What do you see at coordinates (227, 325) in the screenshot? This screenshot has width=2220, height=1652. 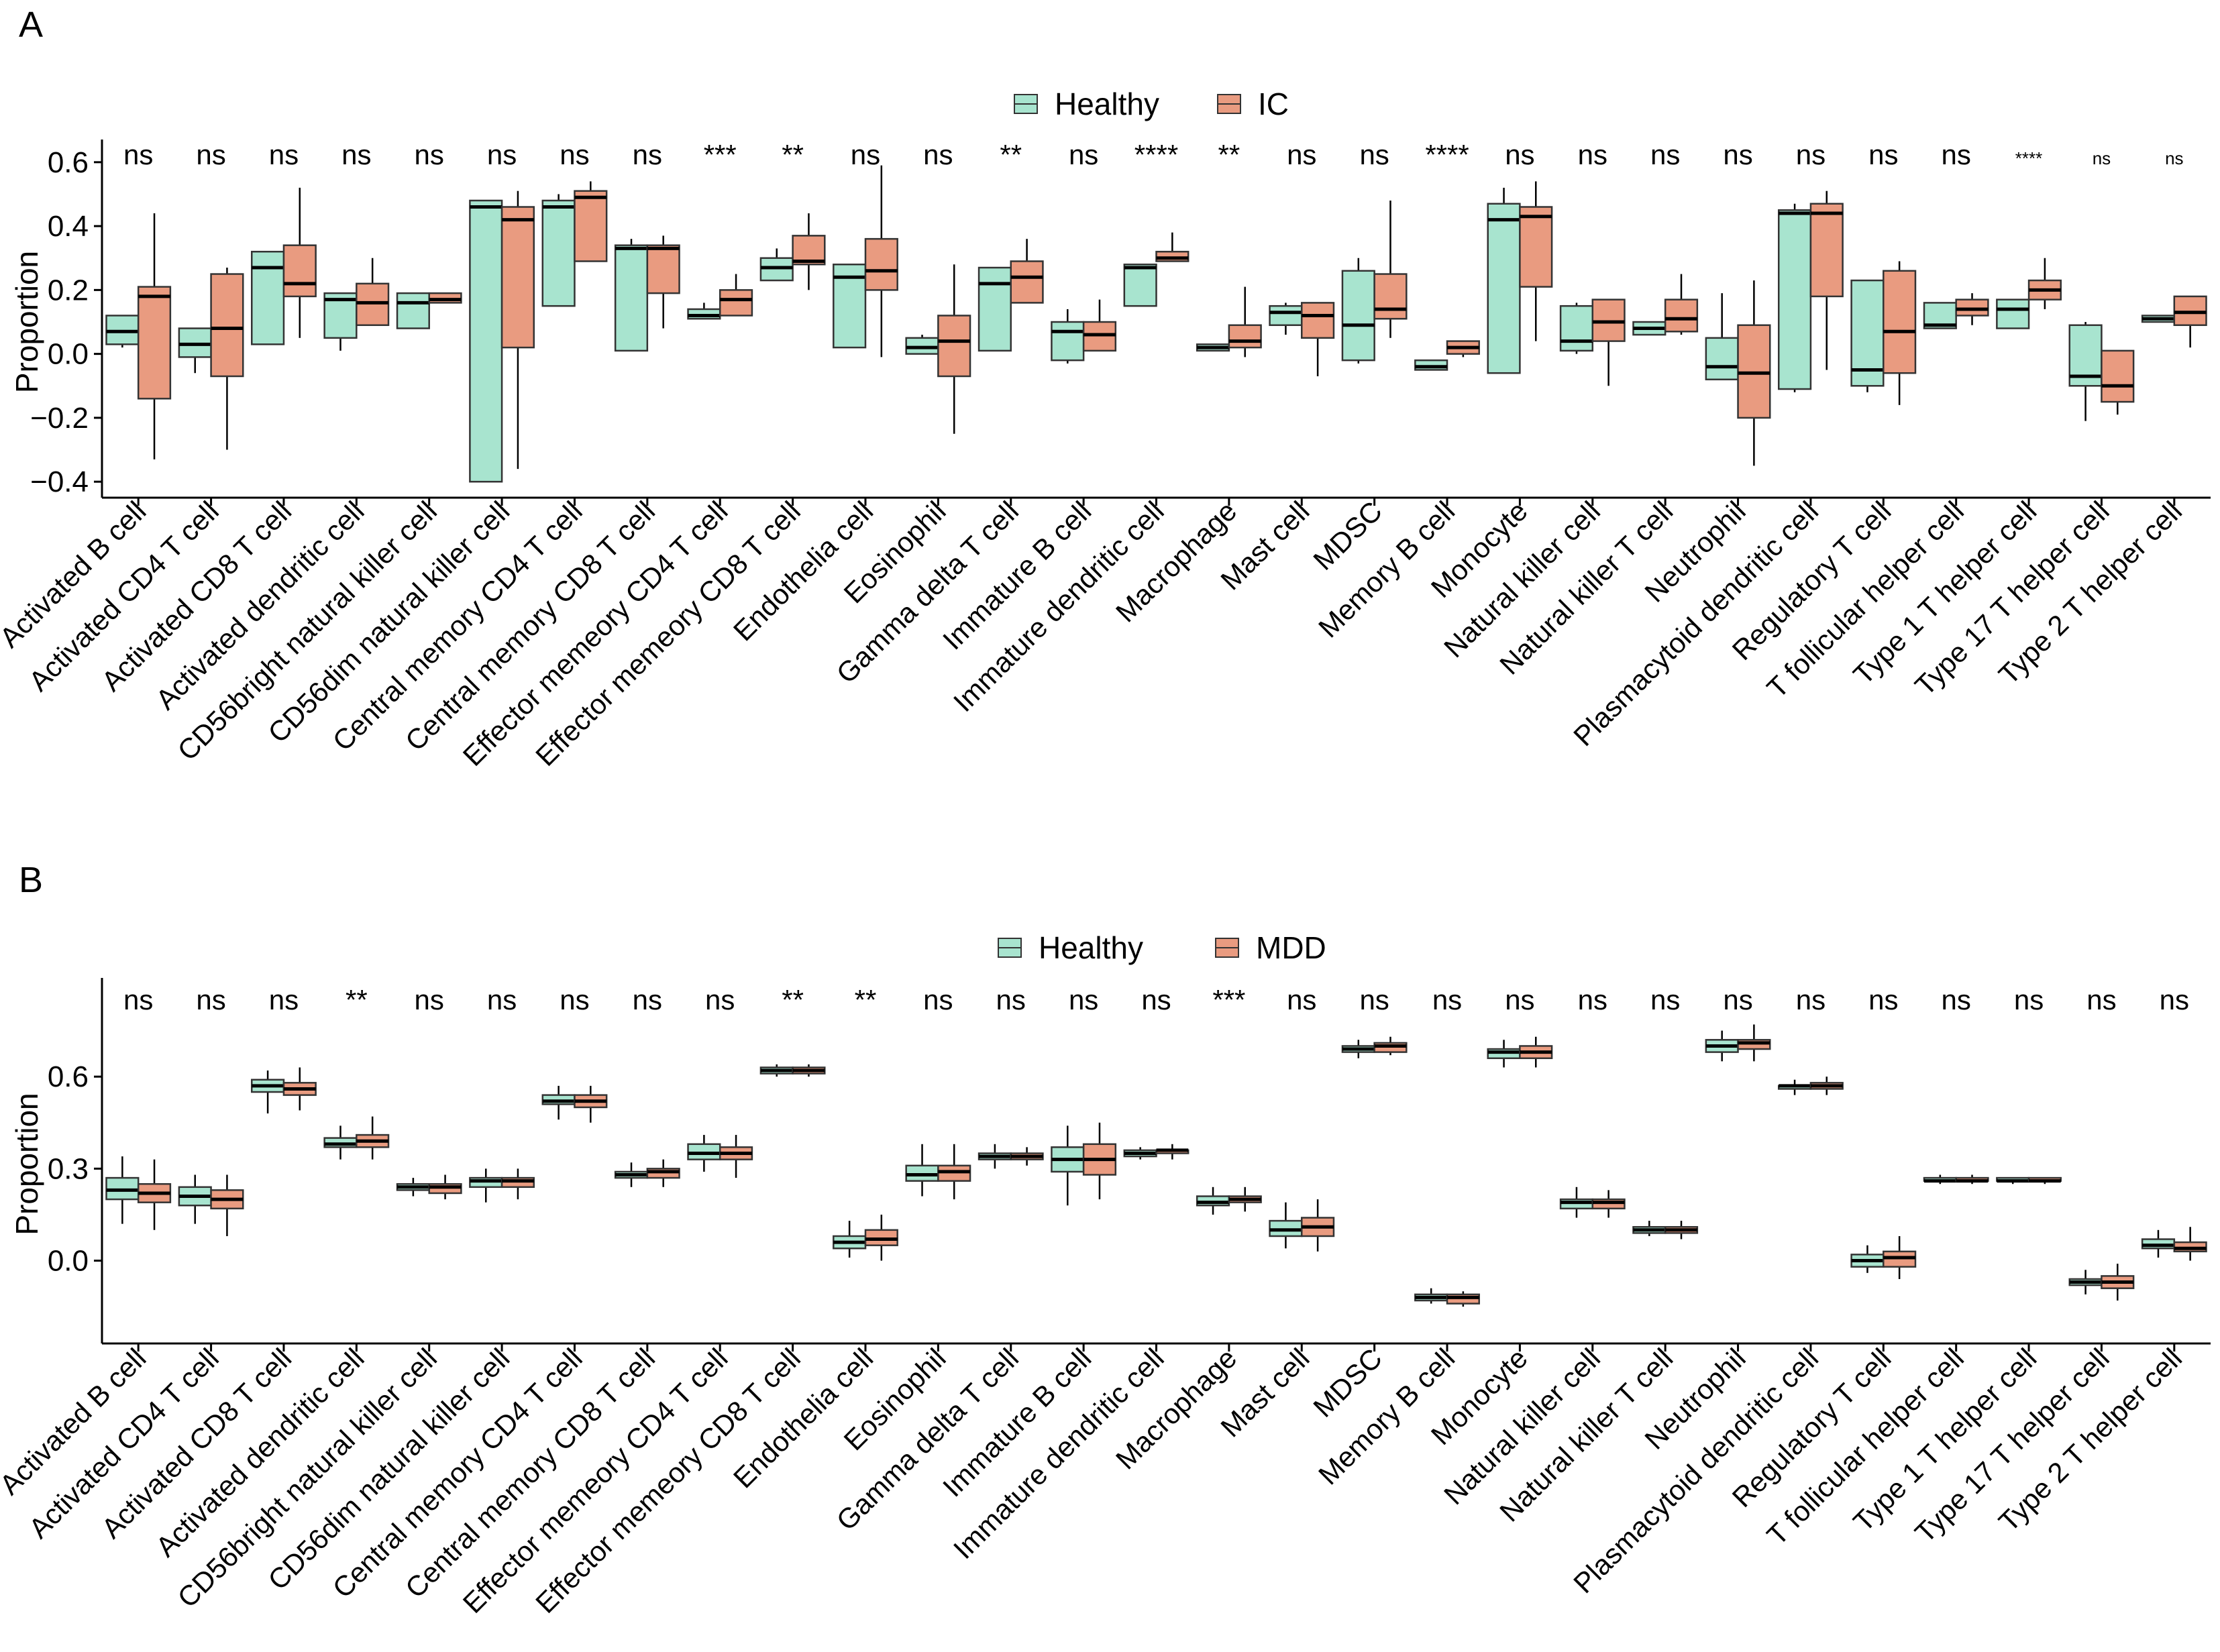 I see `box-ic-activated-cd4-t-cell` at bounding box center [227, 325].